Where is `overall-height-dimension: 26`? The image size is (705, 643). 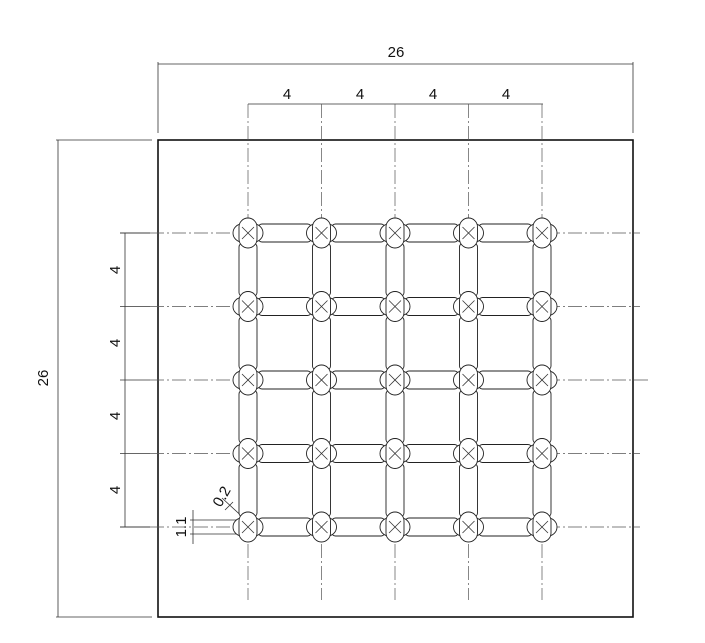
overall-height-dimension: 26 is located at coordinates (93, 378).